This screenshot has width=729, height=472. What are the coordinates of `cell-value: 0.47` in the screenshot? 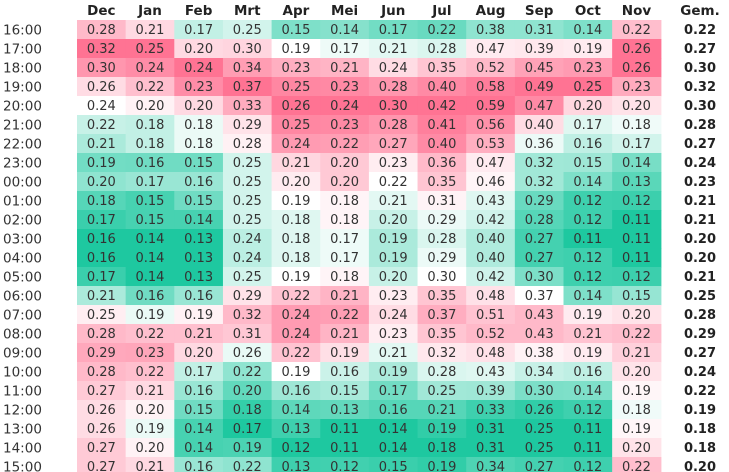 It's located at (490, 163).